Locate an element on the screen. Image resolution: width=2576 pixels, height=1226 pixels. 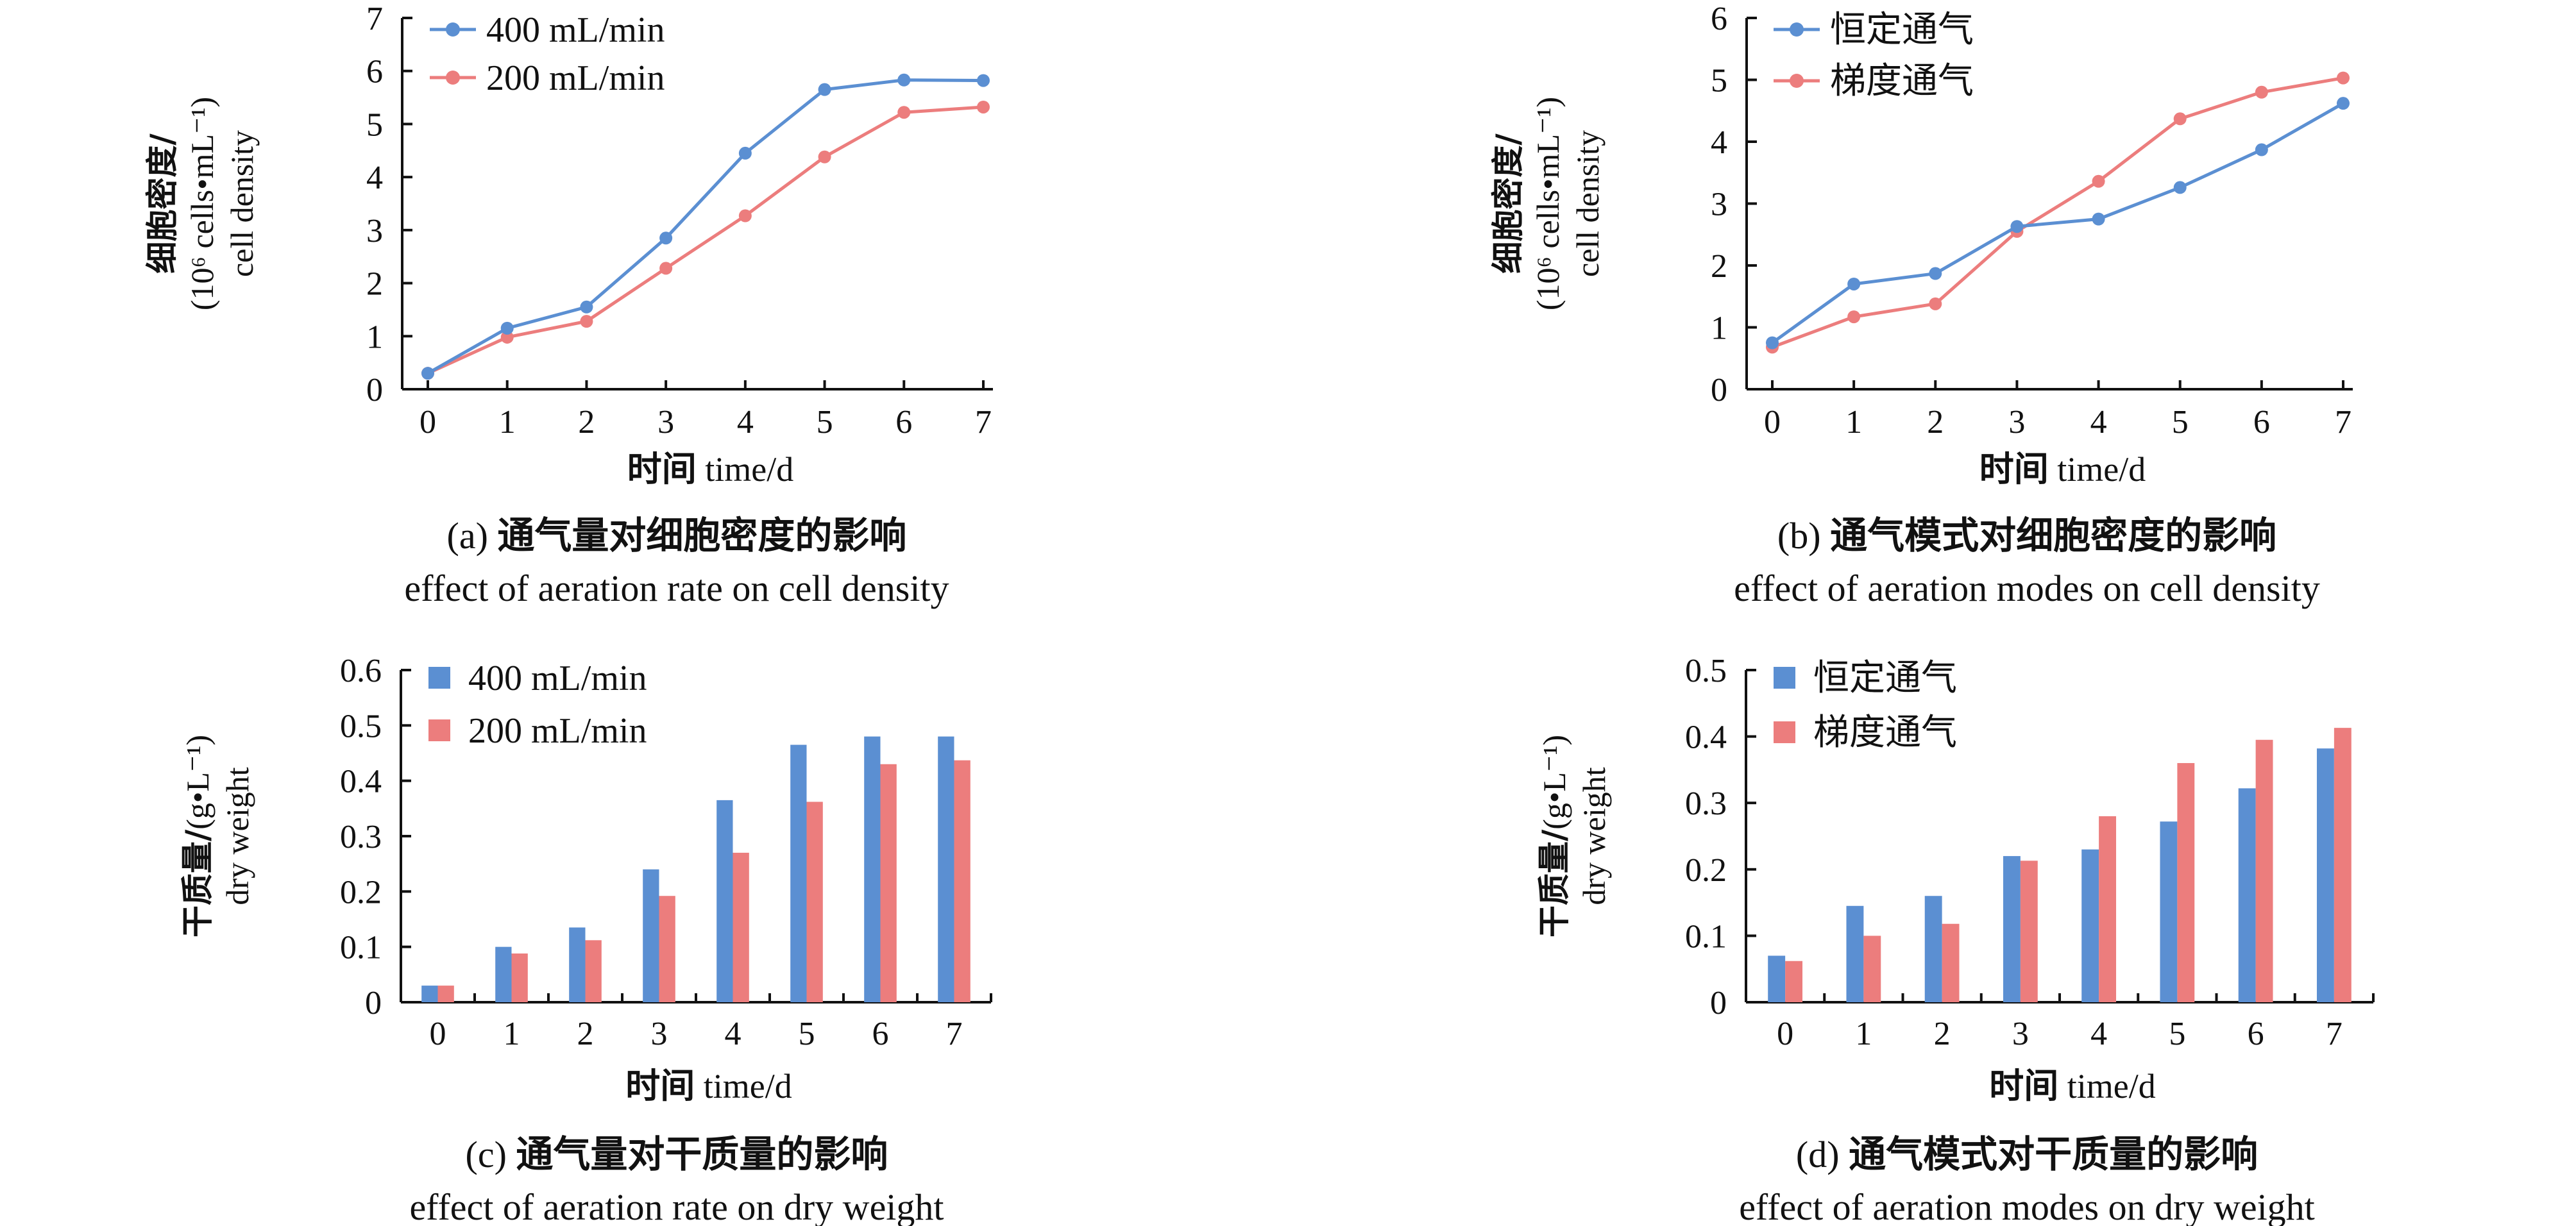
x-tick-label: 1 is located at coordinates (512, 1034).